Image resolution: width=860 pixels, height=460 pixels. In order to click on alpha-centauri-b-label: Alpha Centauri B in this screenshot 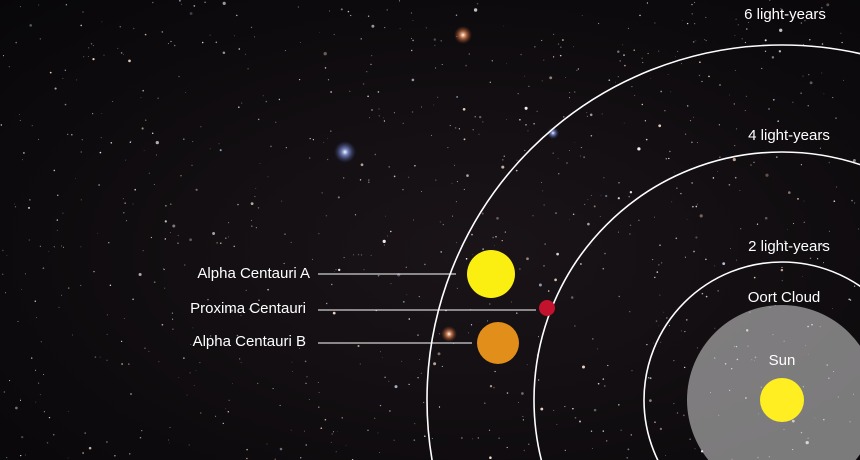, I will do `click(249, 341)`.